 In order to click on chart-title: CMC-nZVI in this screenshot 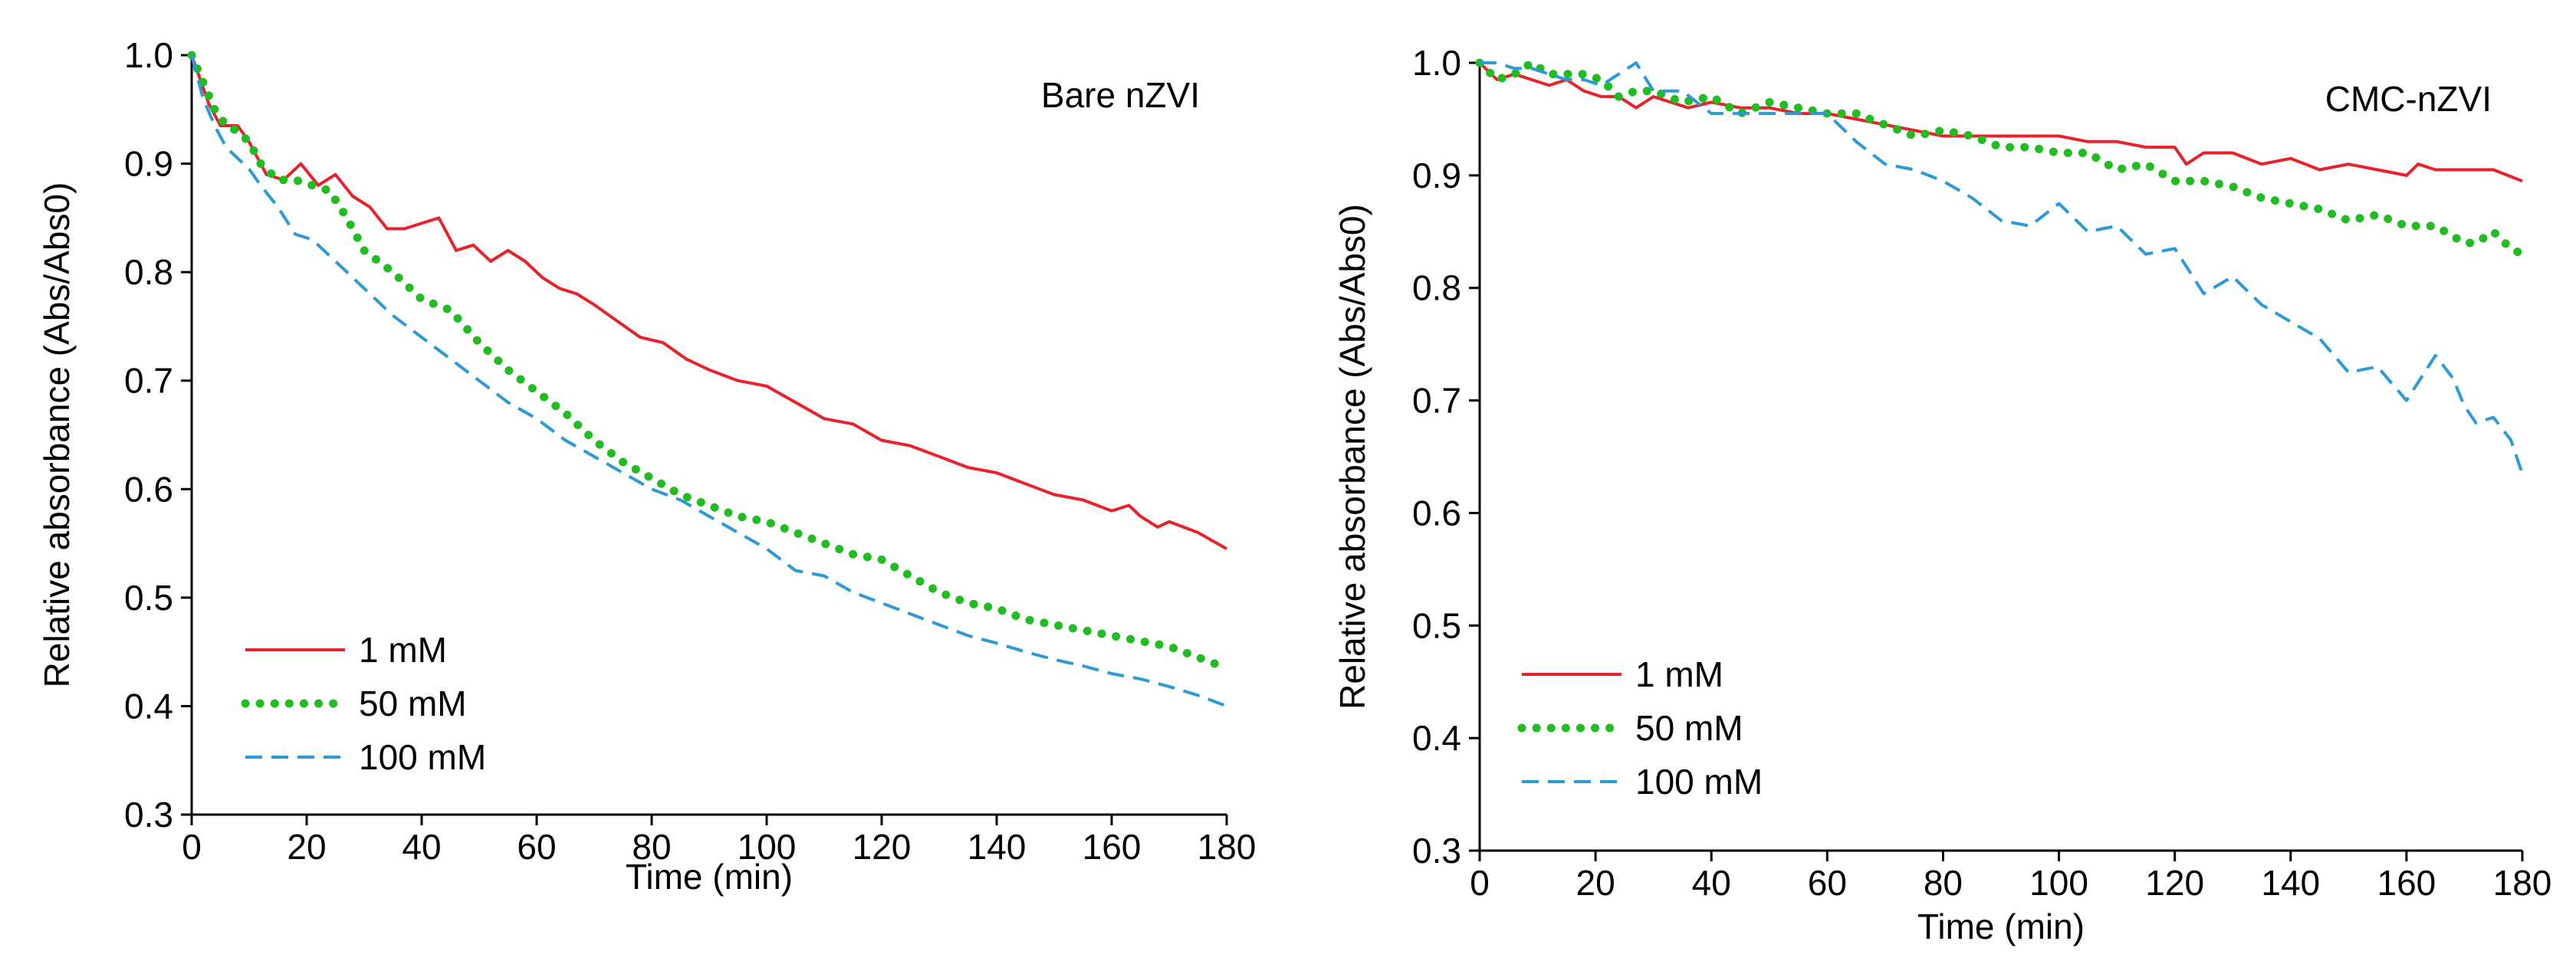, I will do `click(2409, 99)`.